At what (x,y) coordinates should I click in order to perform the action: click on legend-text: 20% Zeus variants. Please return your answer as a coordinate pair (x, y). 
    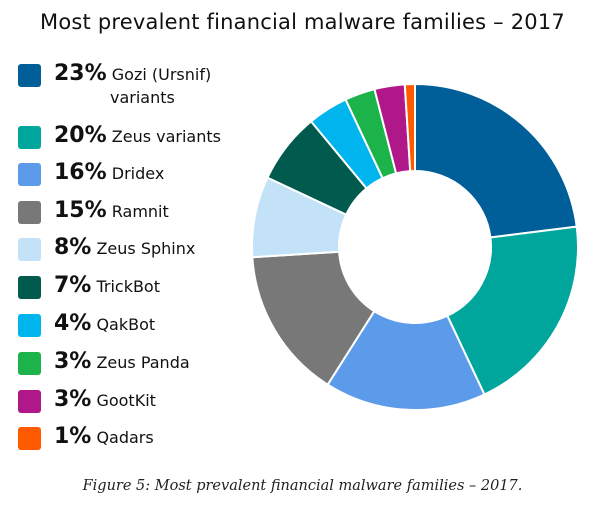
    Looking at the image, I should click on (161, 136).